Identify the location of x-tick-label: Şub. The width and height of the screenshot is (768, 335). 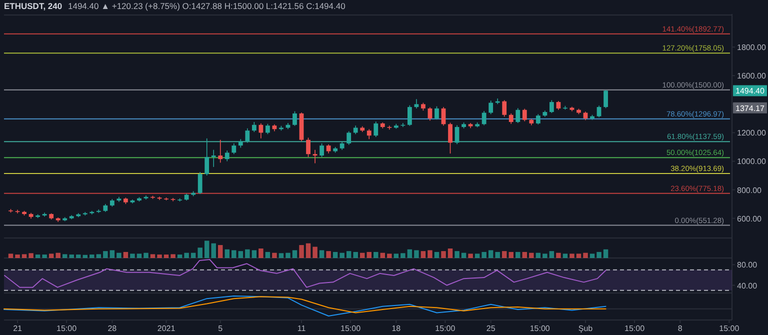
(586, 328).